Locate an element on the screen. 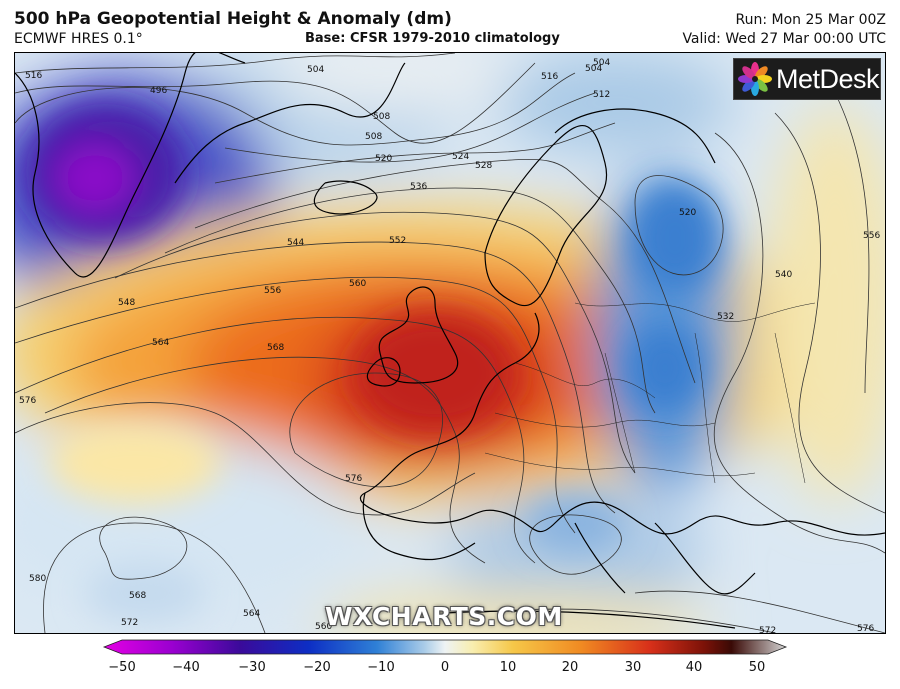 Image resolution: width=900 pixels, height=689 pixels. contour-label: 524 is located at coordinates (460, 157).